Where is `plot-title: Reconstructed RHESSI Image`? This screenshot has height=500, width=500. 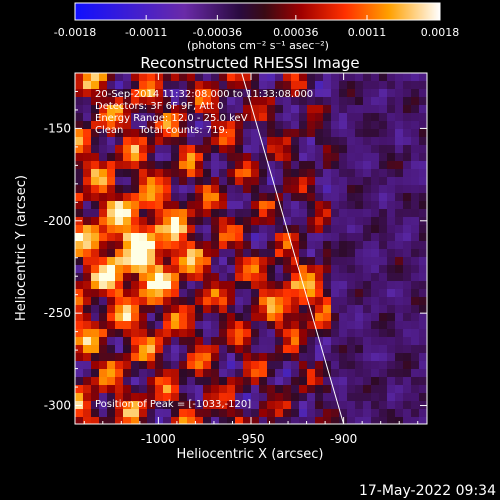
plot-title: Reconstructed RHESSI Image is located at coordinates (249, 63).